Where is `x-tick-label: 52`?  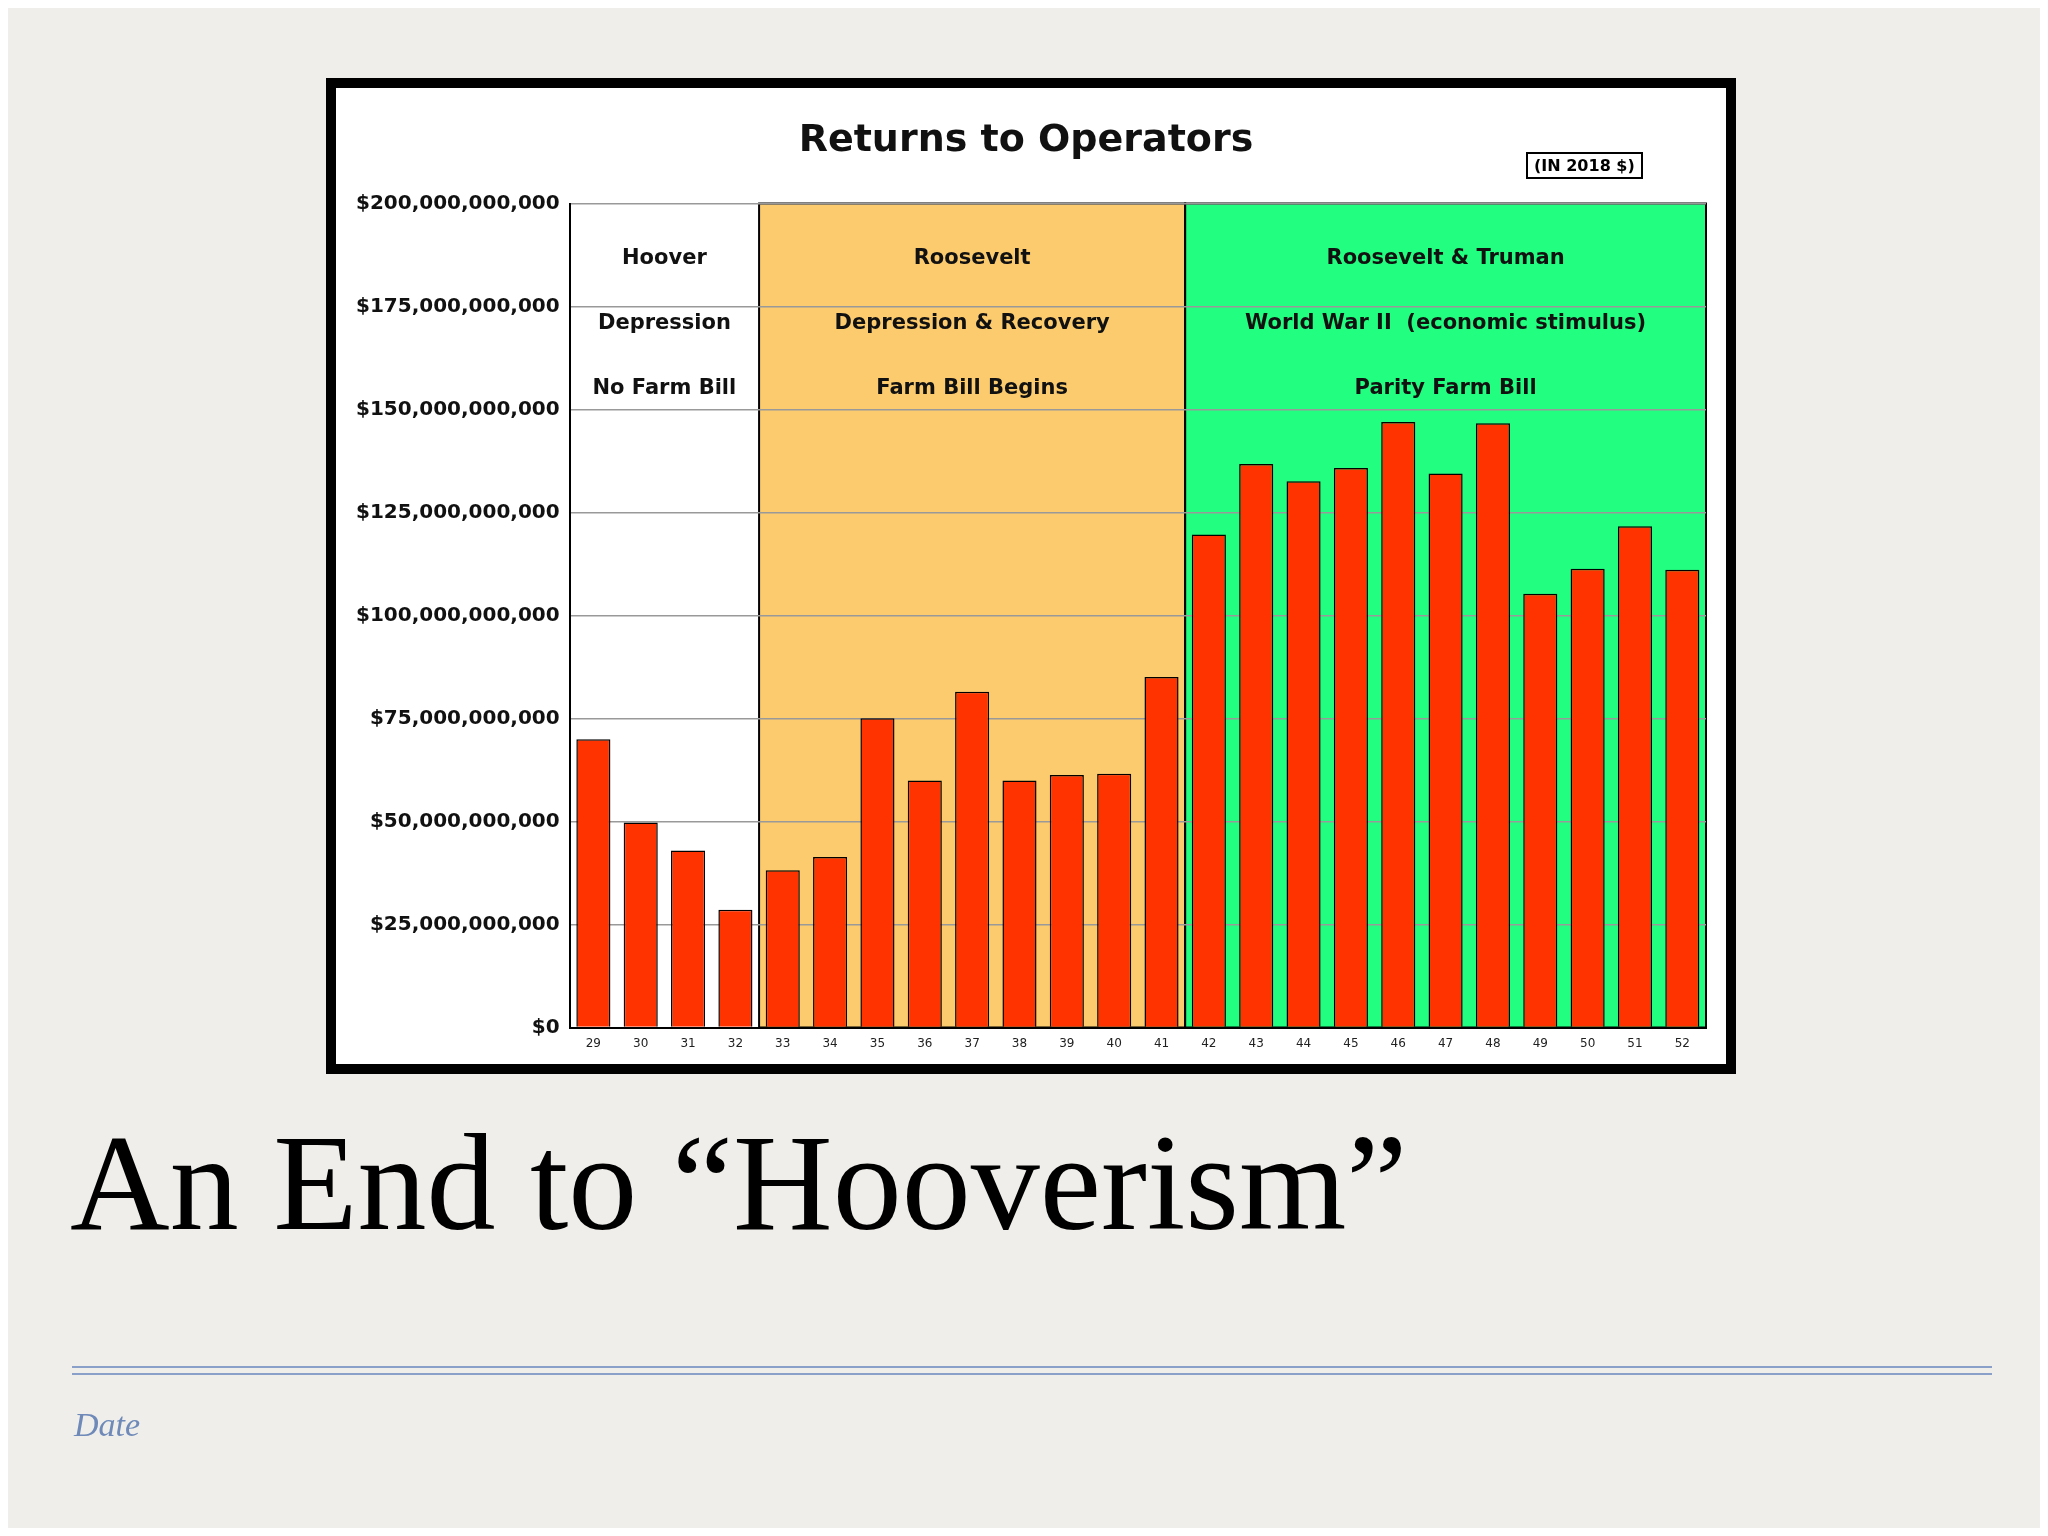 x-tick-label: 52 is located at coordinates (1682, 1042).